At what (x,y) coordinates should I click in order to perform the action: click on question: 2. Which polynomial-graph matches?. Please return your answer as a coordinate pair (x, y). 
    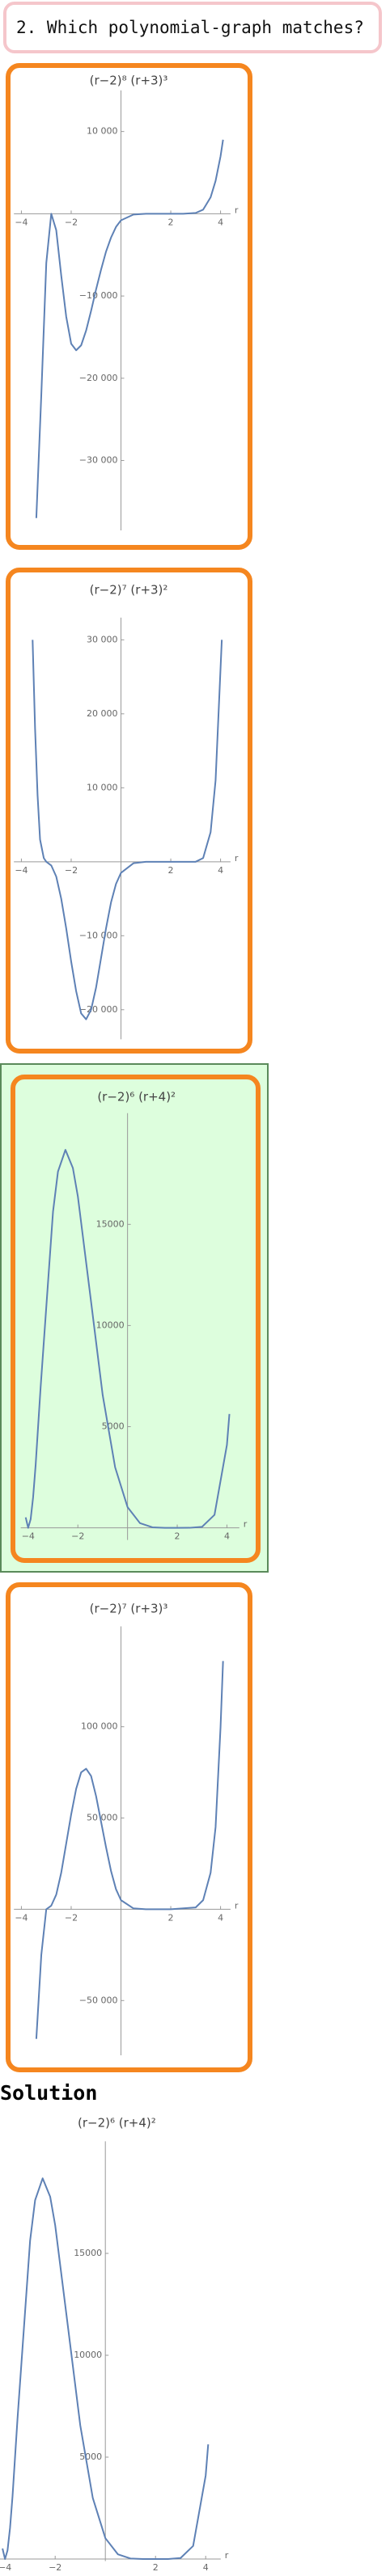
    Looking at the image, I should click on (190, 27).